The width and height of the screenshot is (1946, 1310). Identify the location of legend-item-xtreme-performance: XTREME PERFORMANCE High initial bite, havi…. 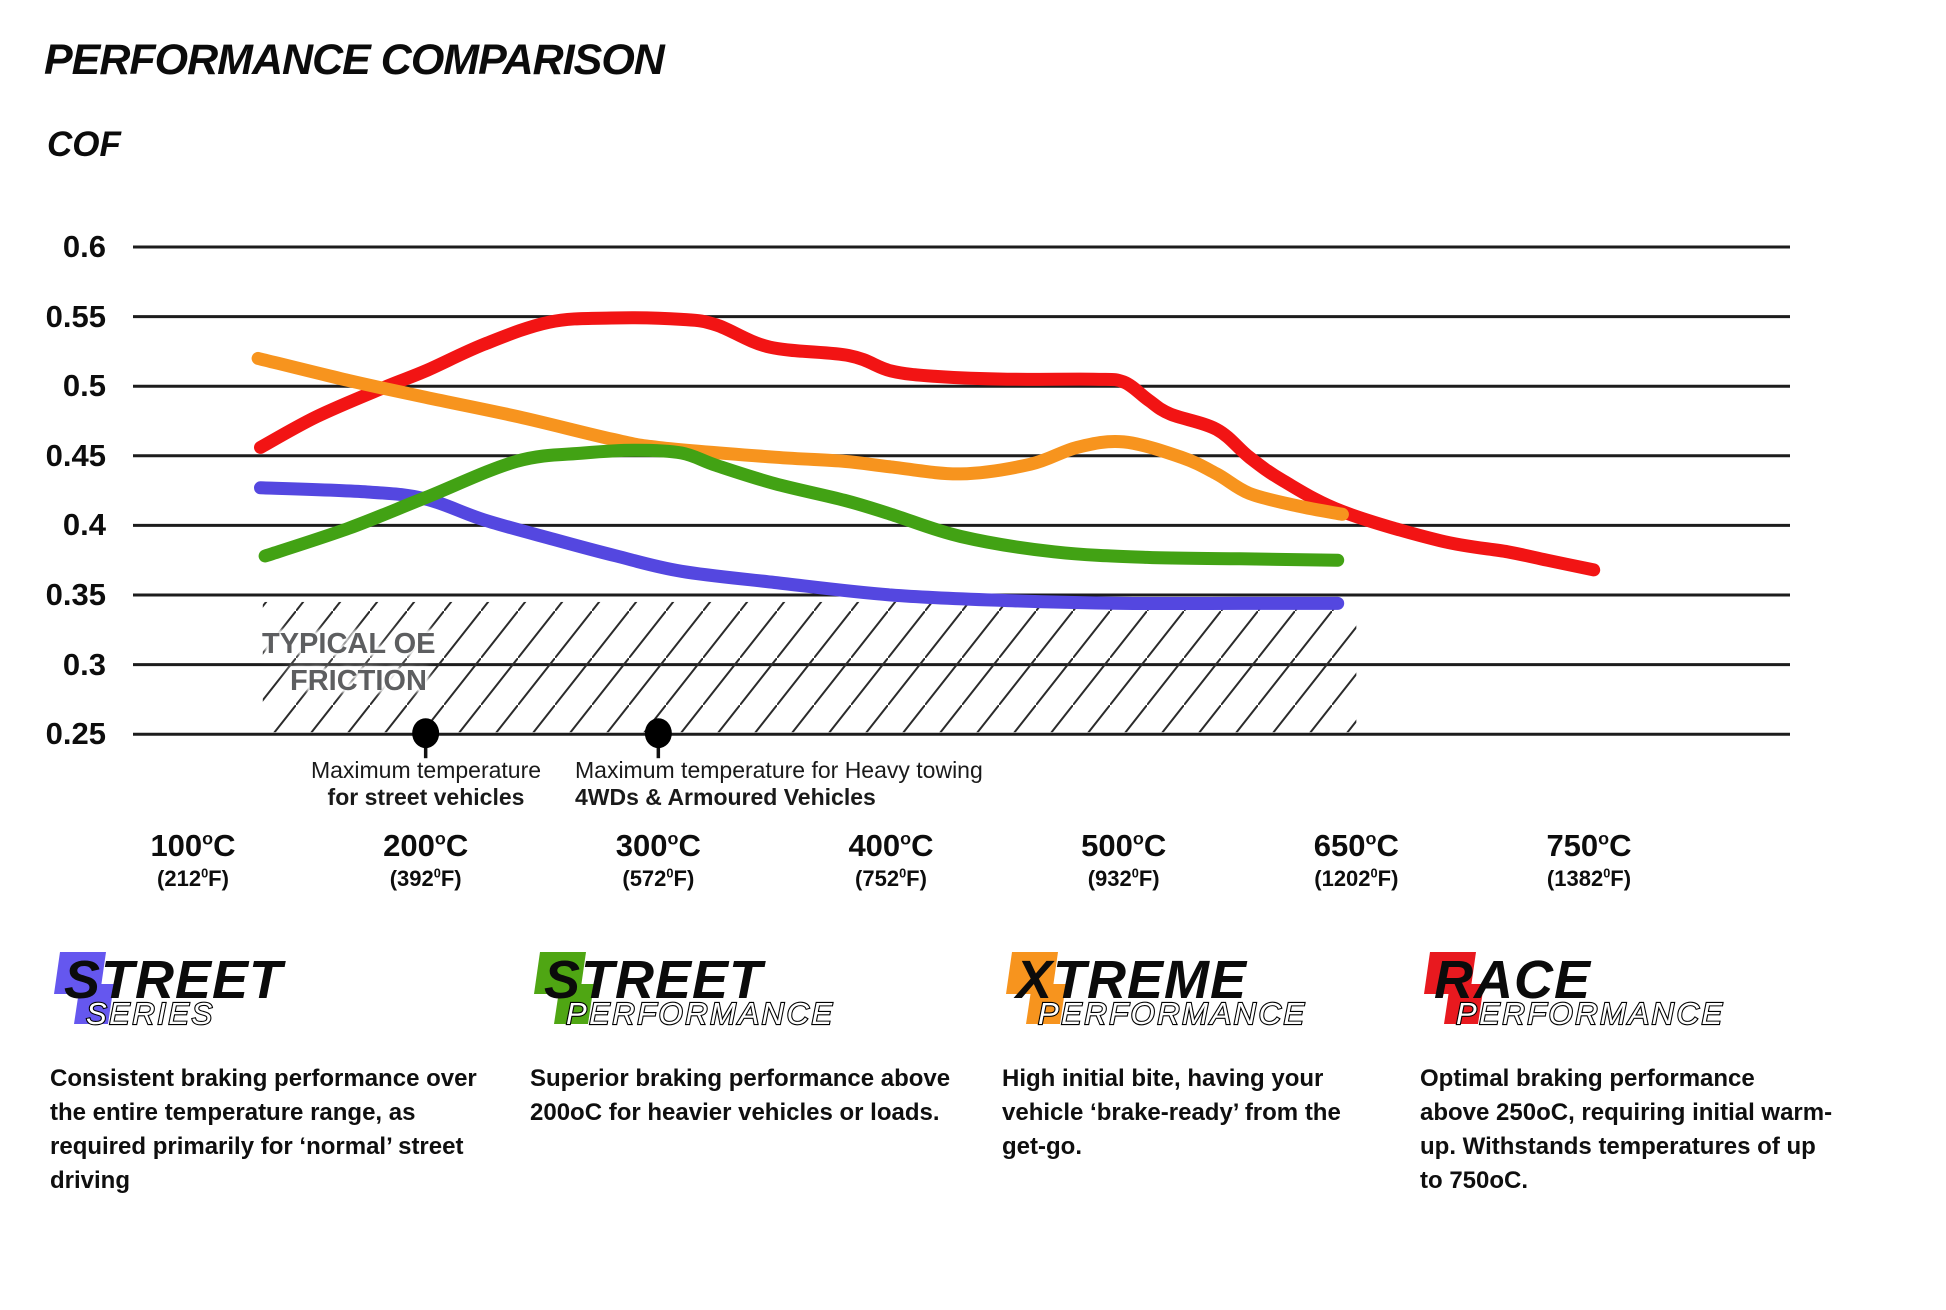
(1200, 1056).